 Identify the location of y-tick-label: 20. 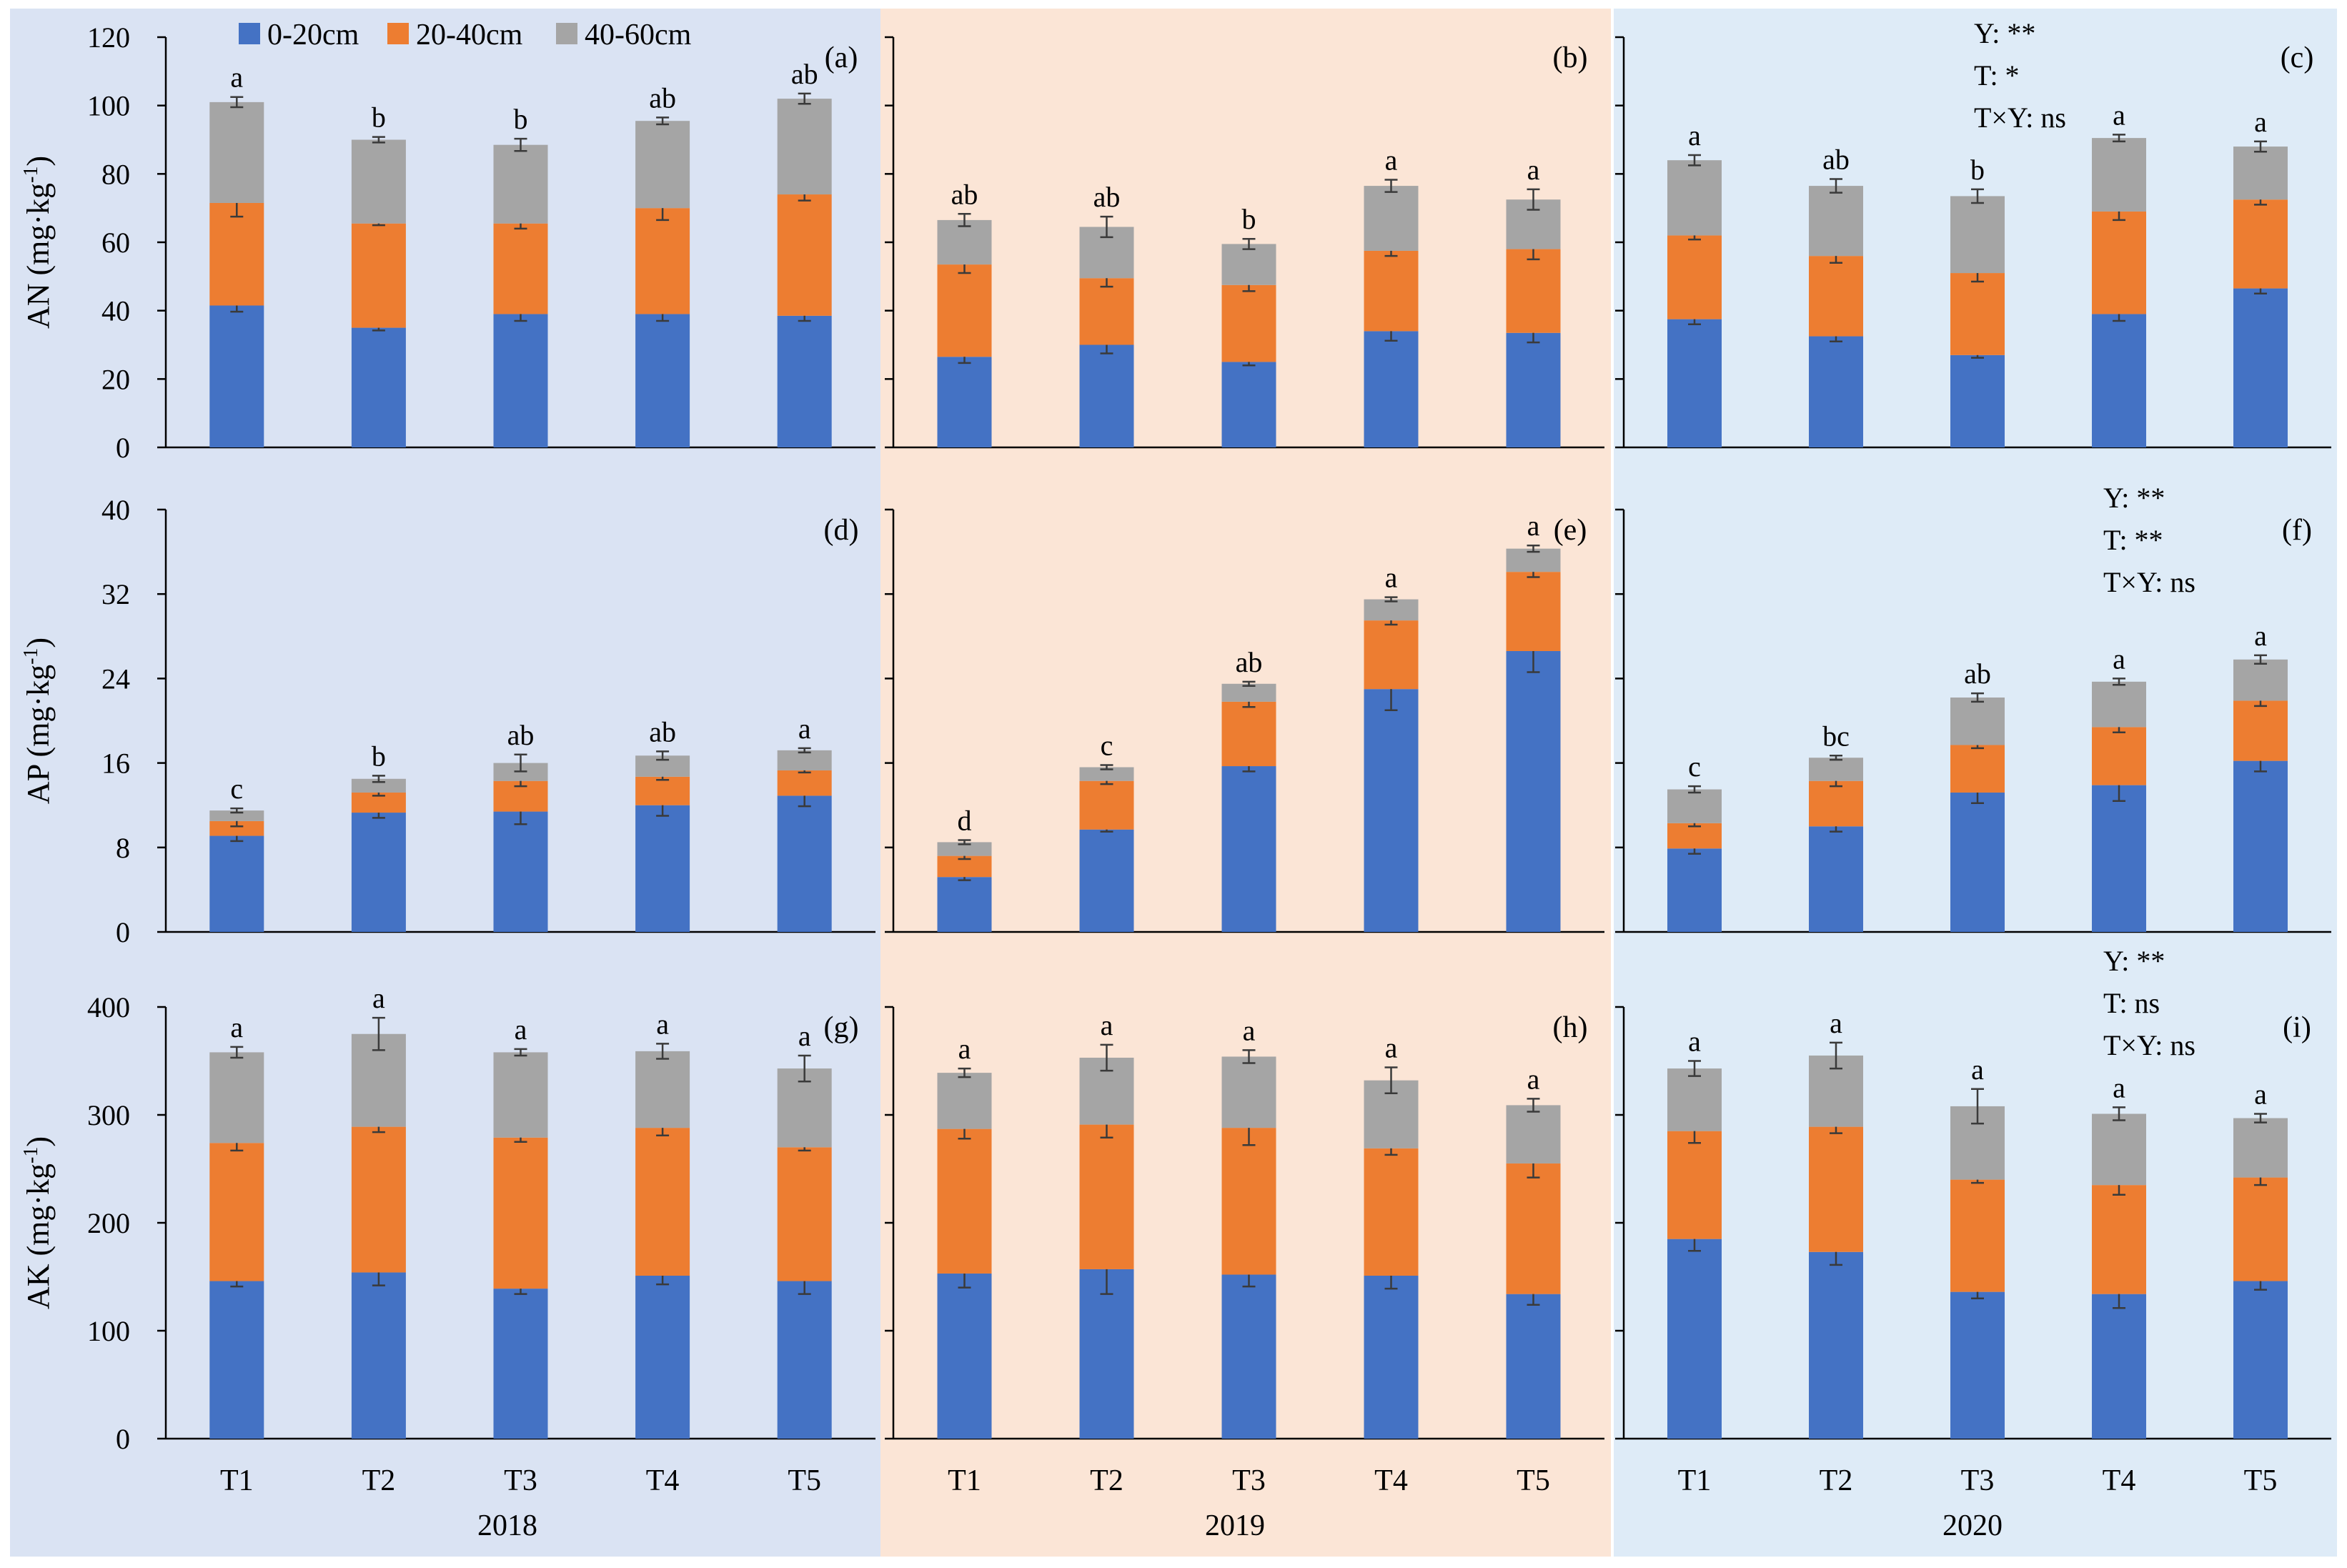
(115, 379).